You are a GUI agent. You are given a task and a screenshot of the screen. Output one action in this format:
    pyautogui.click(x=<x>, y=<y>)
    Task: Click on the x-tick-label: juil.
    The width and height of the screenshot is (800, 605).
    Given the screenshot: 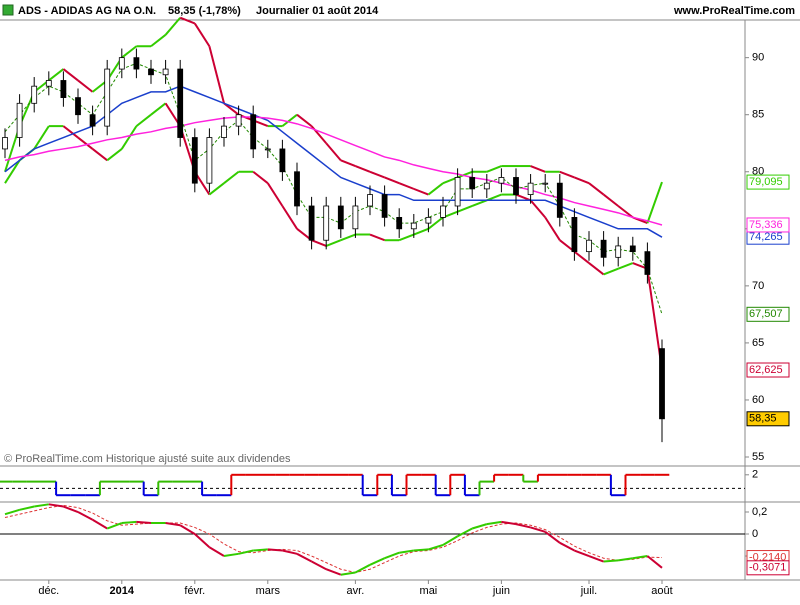 What is the action you would take?
    pyautogui.click(x=589, y=591)
    